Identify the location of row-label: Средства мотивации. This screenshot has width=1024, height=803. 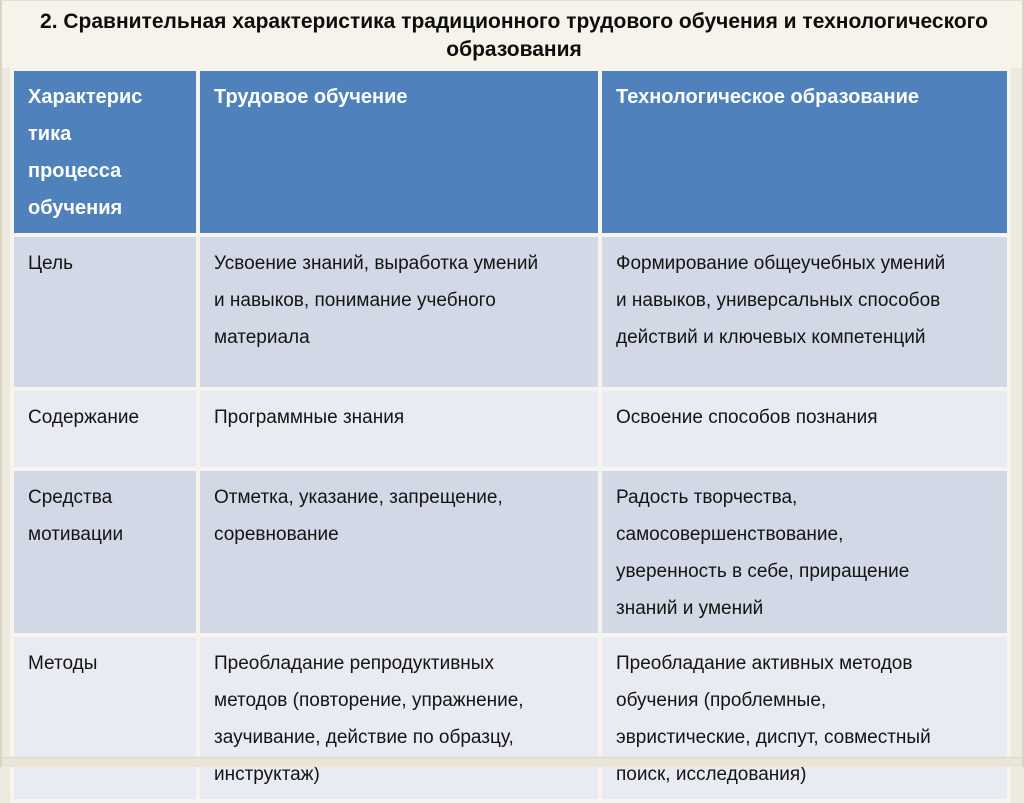
(105, 552).